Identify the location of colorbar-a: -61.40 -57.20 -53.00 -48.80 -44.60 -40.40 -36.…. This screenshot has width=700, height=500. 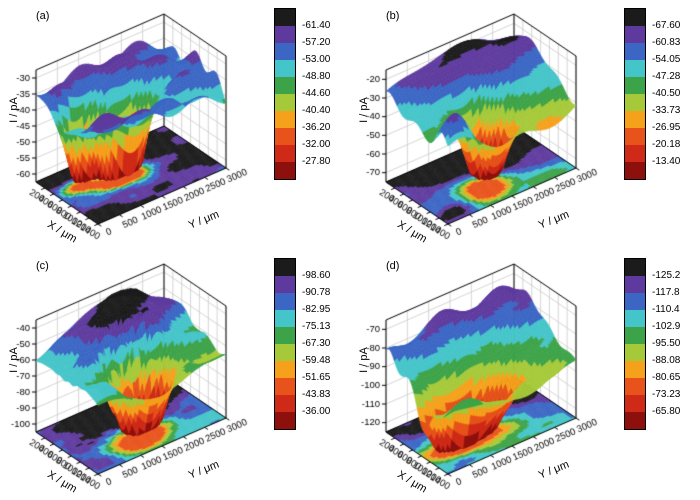
(310, 108).